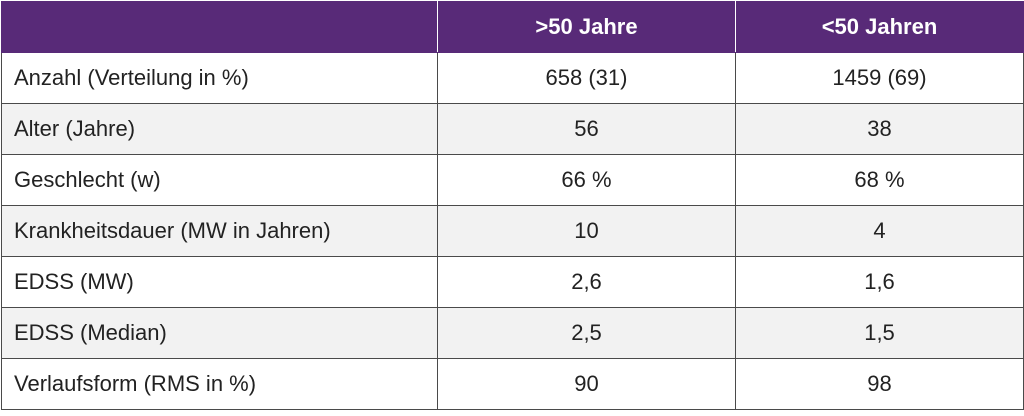  I want to click on table-cell: 1,5, so click(879, 333).